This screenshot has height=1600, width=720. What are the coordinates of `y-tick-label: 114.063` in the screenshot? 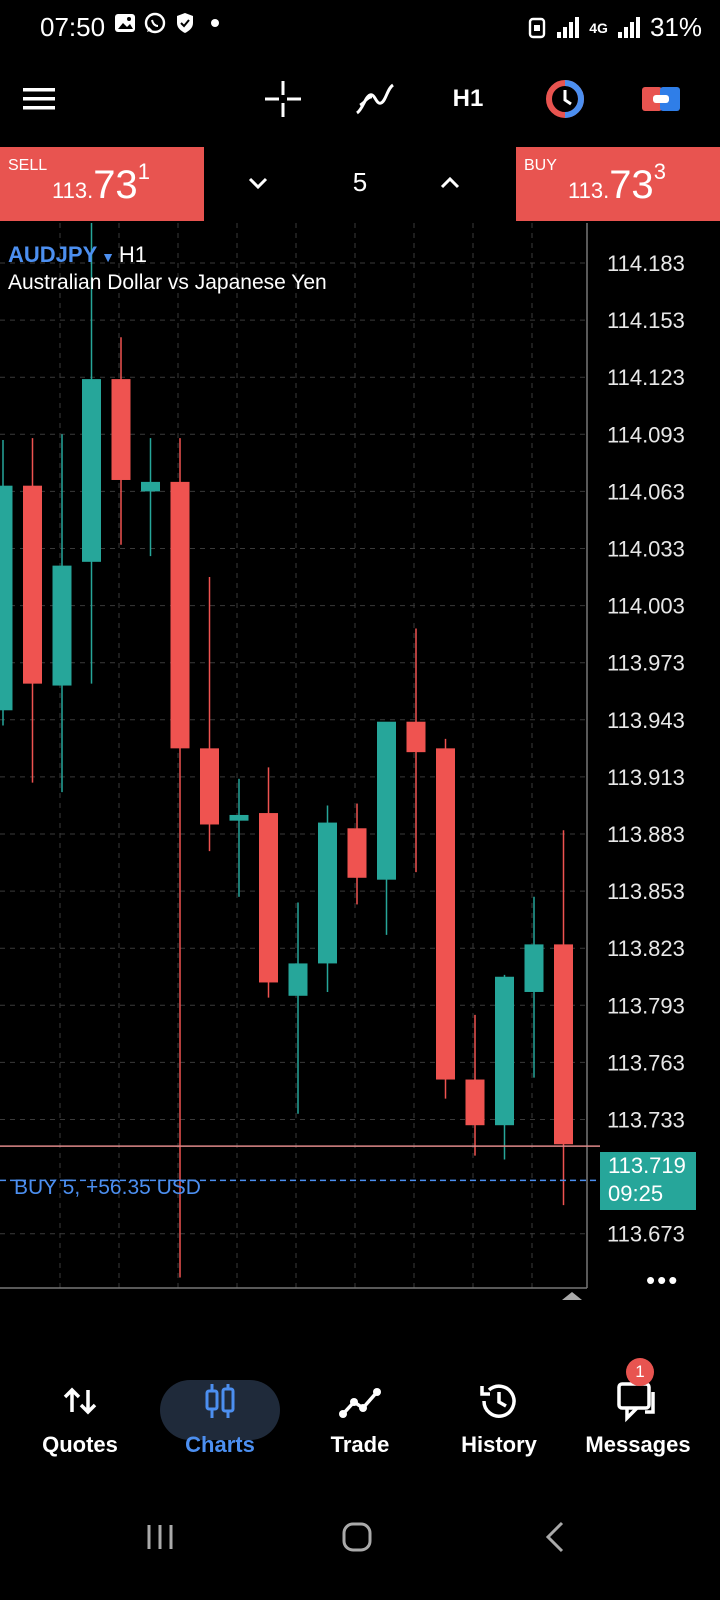 It's located at (646, 491).